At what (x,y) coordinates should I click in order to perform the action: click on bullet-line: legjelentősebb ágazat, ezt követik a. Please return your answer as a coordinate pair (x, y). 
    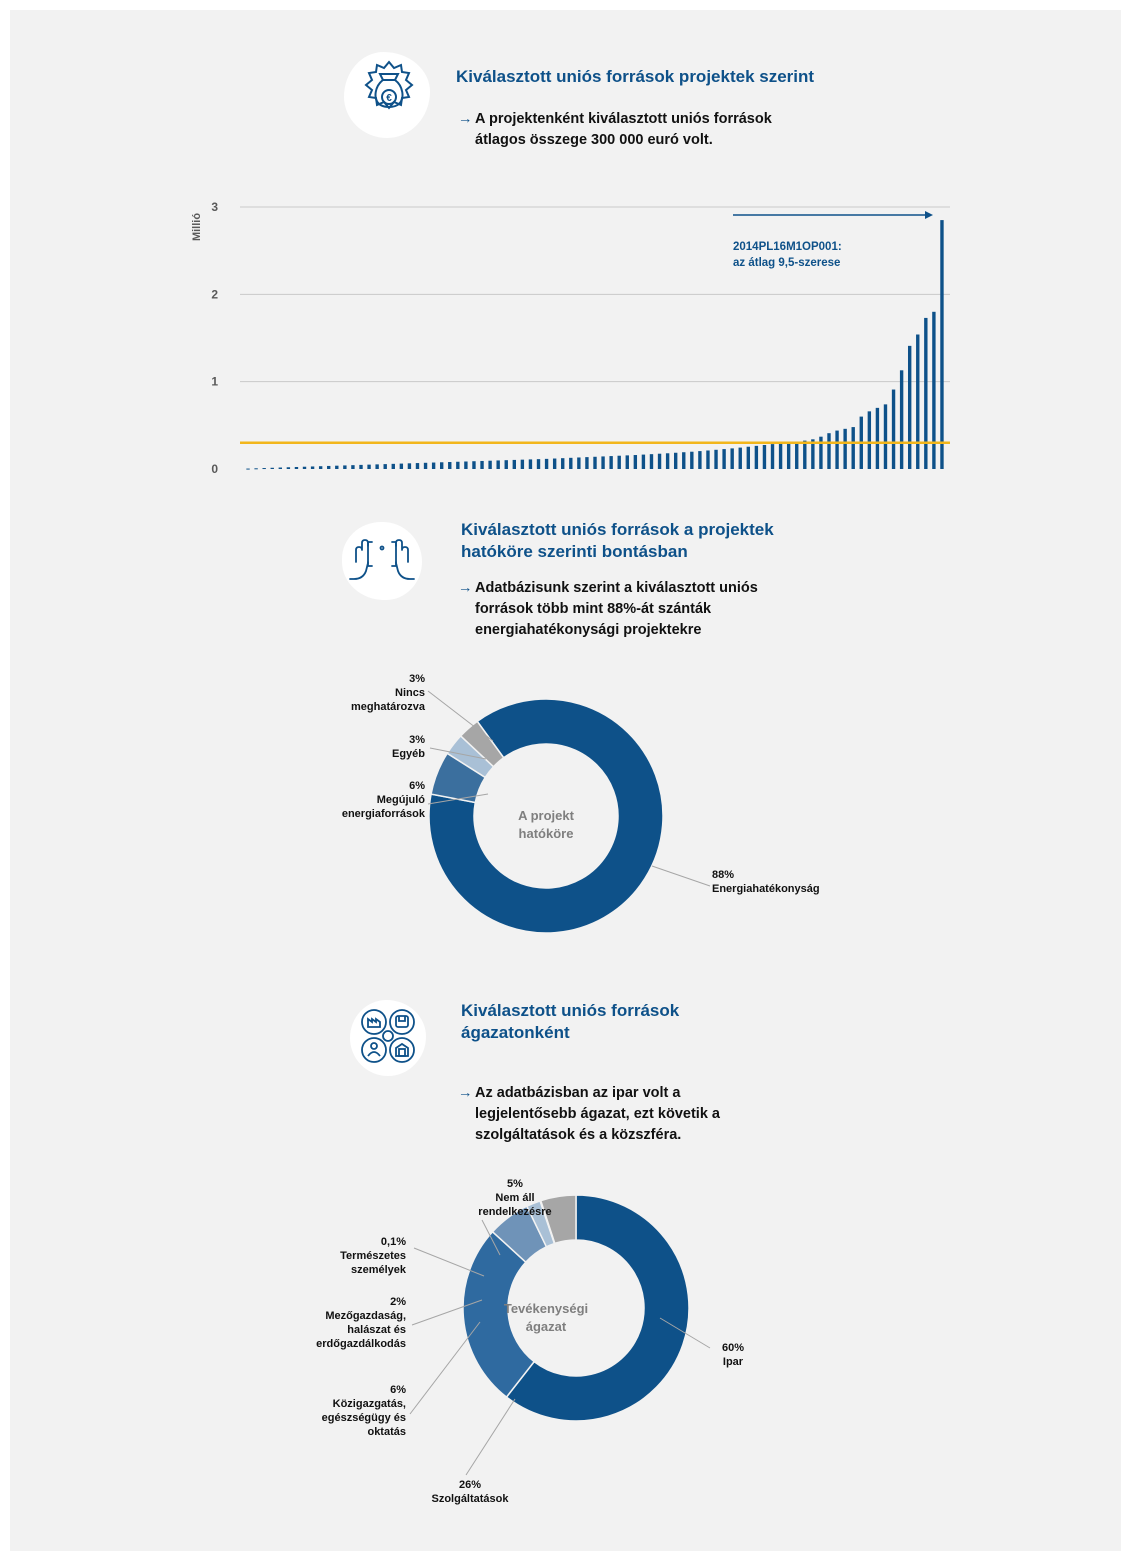
    Looking at the image, I should click on (597, 1114).